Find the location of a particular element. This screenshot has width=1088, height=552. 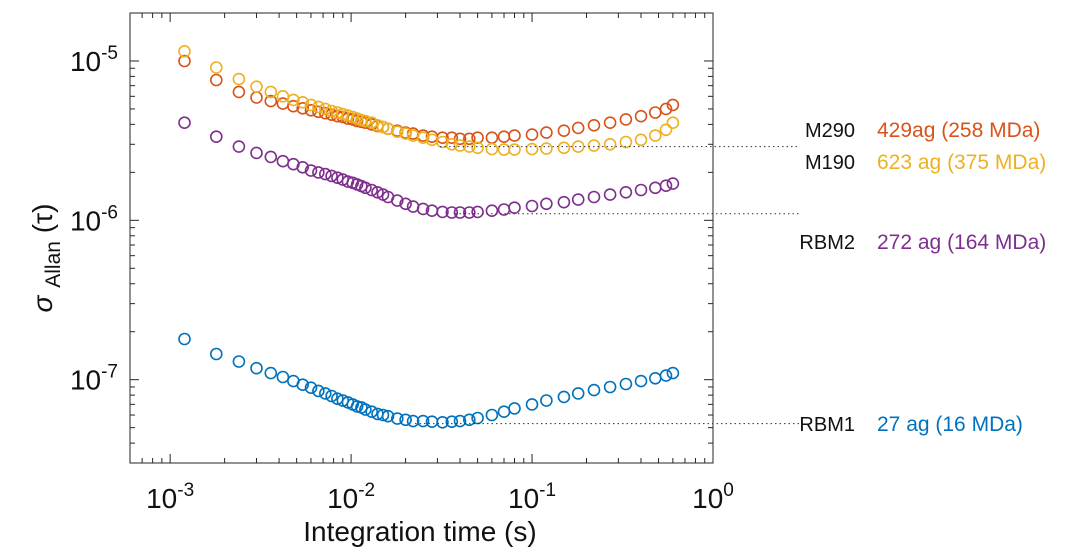

x-tick-label-base: 10 is located at coordinates (161, 498).